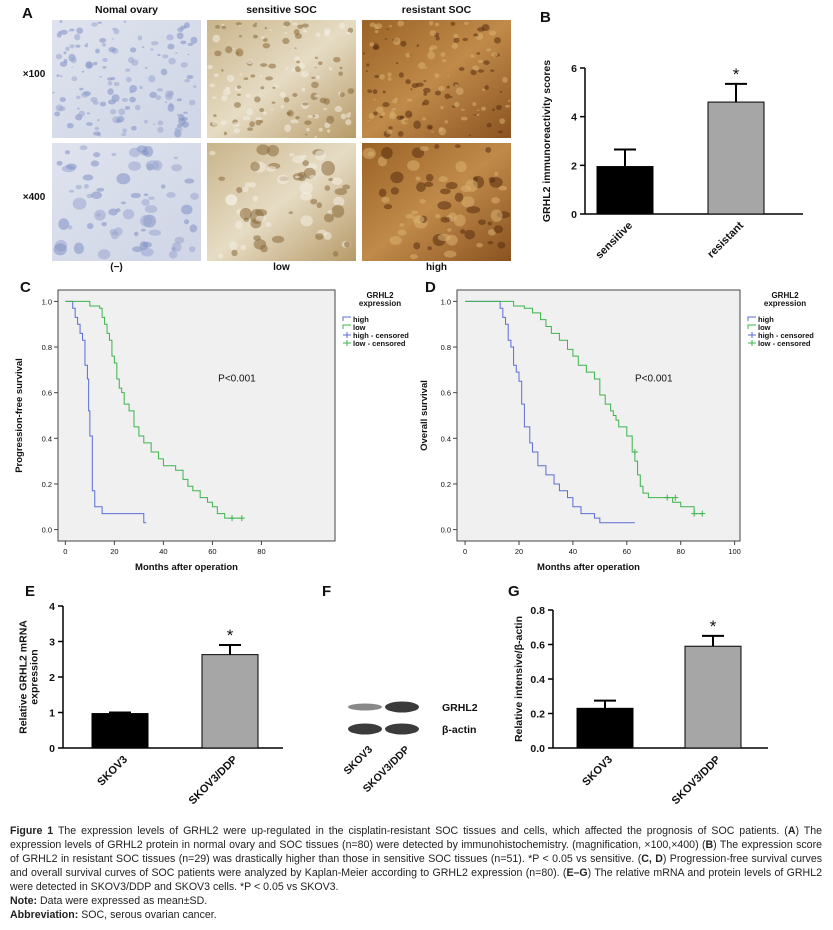 Image resolution: width=833 pixels, height=930 pixels. Describe the element at coordinates (359, 327) in the screenshot. I see `legend-label: low` at that location.